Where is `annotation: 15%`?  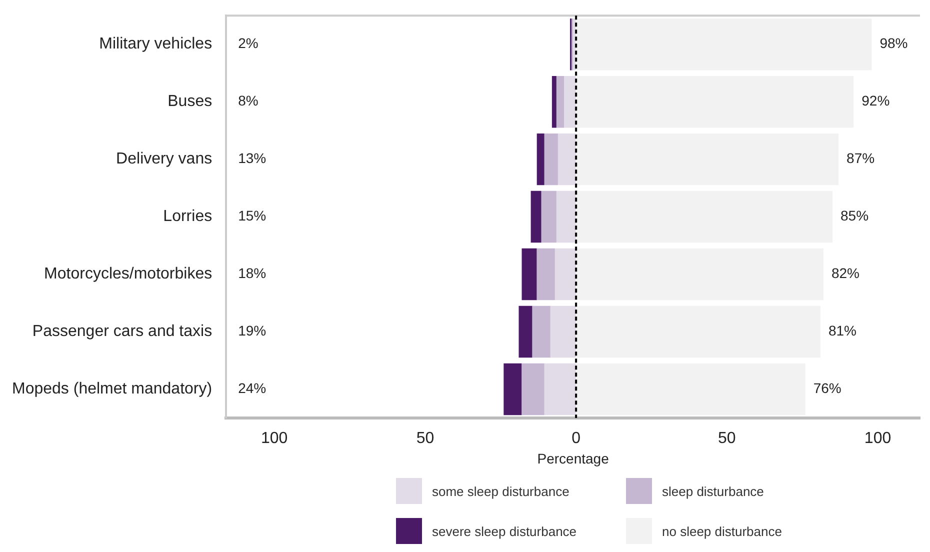 annotation: 15% is located at coordinates (252, 216).